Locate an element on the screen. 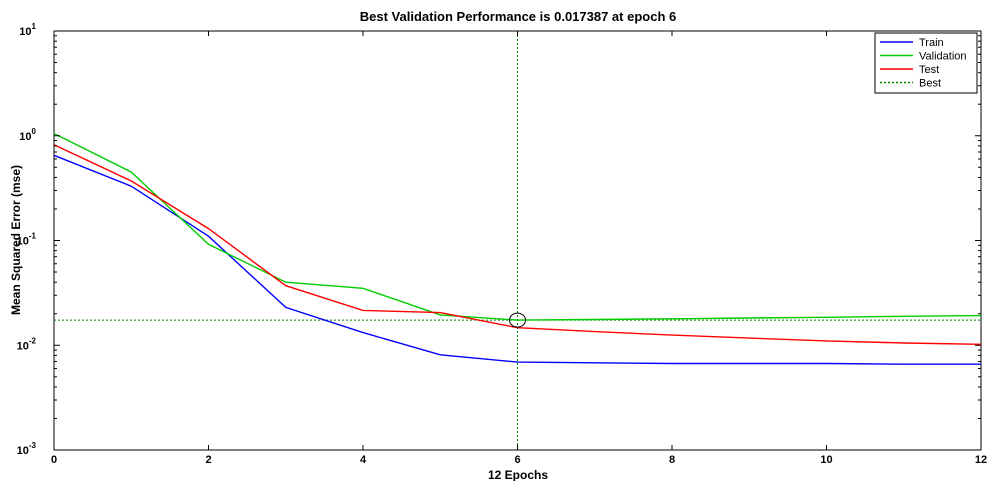  x-tick-label: 8 is located at coordinates (672, 460).